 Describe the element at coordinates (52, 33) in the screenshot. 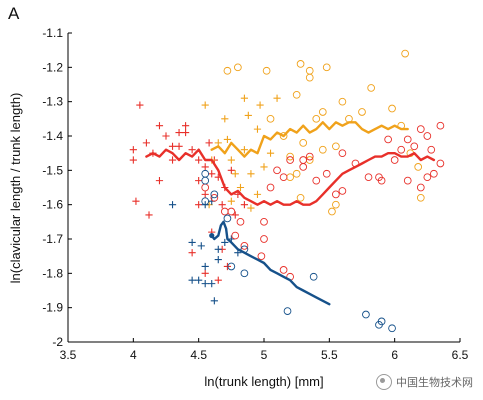

I see `y-tick-label: -1.1` at that location.